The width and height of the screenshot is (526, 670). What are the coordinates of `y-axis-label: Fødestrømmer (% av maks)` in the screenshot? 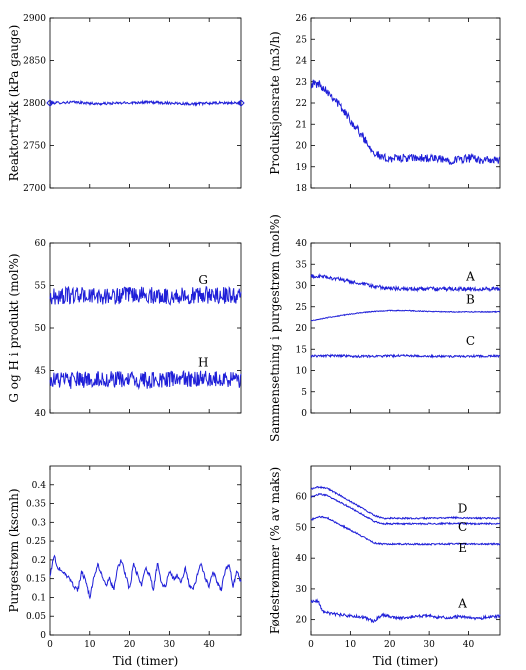 It's located at (275, 550).